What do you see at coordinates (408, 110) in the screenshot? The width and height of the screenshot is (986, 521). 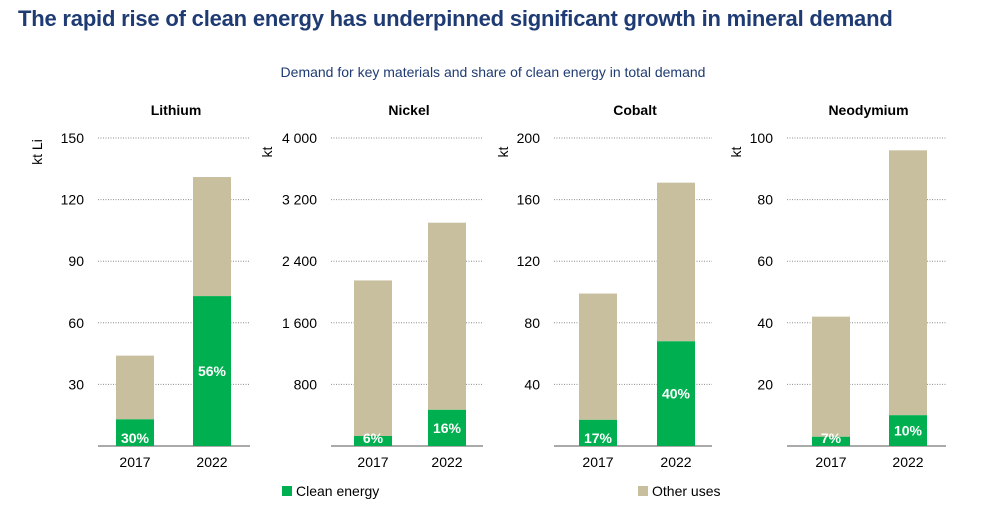 I see `nickel-chart-title: Nickel` at bounding box center [408, 110].